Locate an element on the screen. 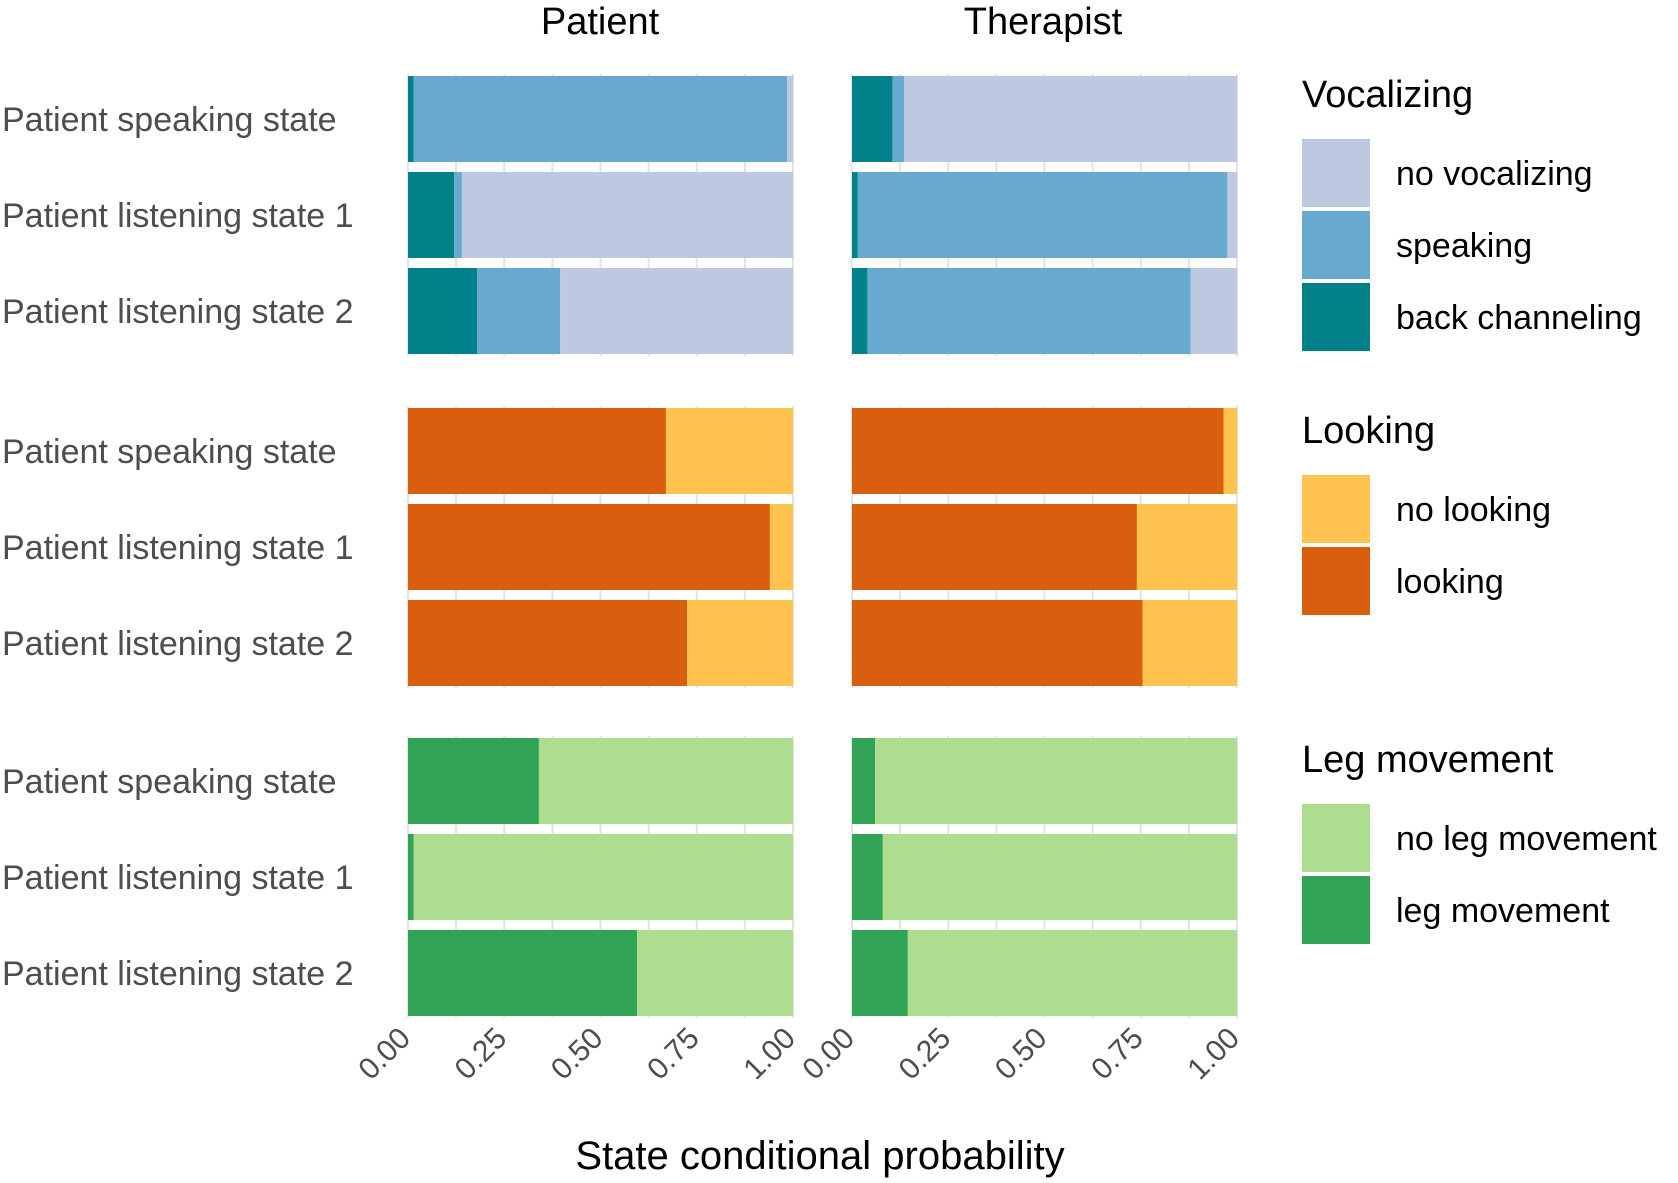 The width and height of the screenshot is (1678, 1183). legend-label-no-looking: no looking is located at coordinates (1473, 510).